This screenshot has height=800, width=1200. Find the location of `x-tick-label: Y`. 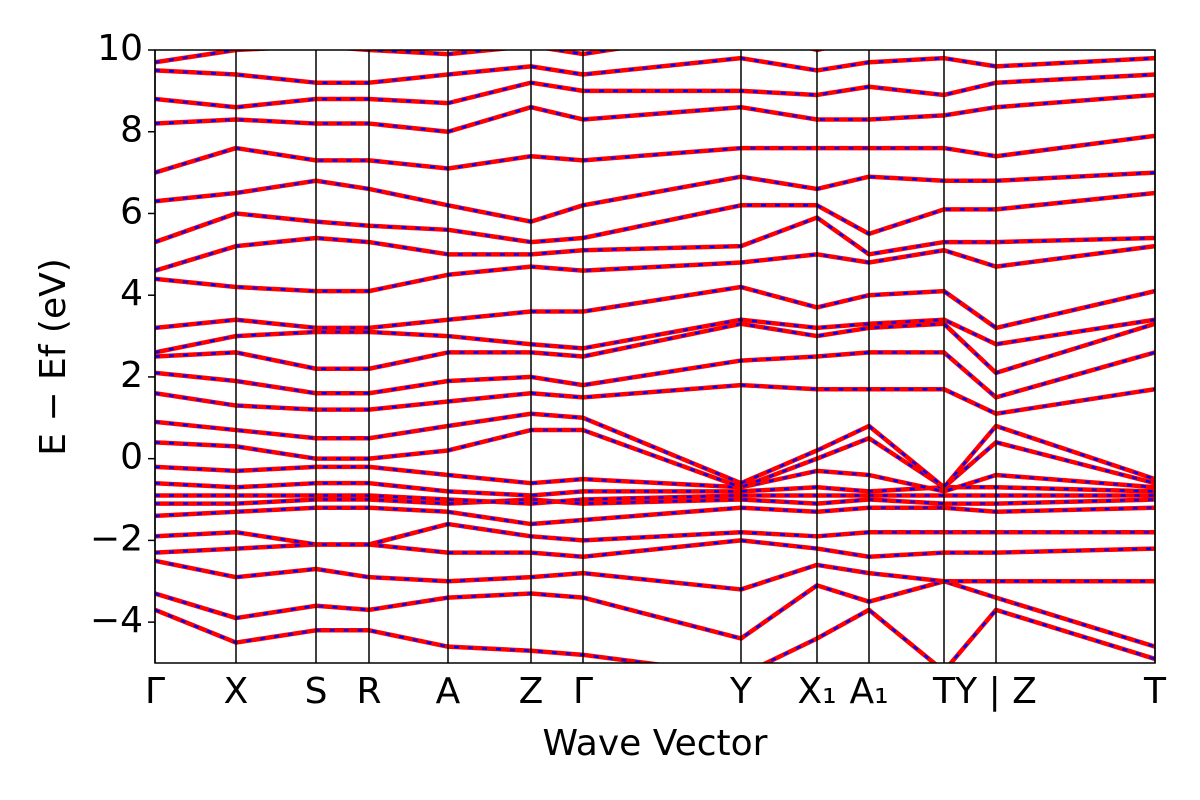

x-tick-label: Y is located at coordinates (741, 691).